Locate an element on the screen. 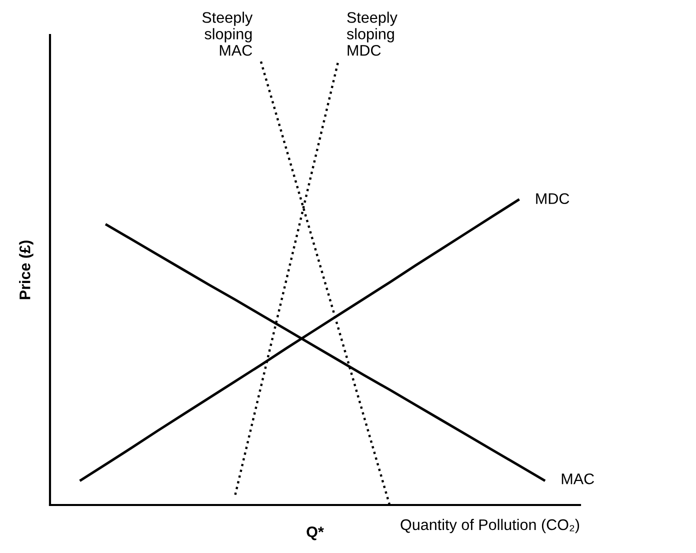 The width and height of the screenshot is (696, 553). y-axis-title: Price (£) is located at coordinates (26, 270).